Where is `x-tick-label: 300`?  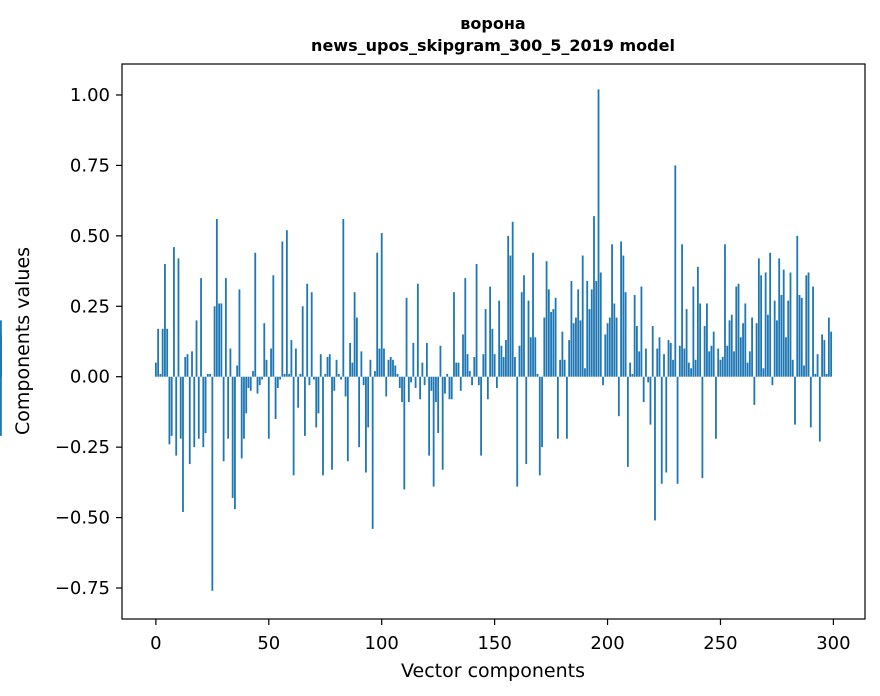 x-tick-label: 300 is located at coordinates (833, 643).